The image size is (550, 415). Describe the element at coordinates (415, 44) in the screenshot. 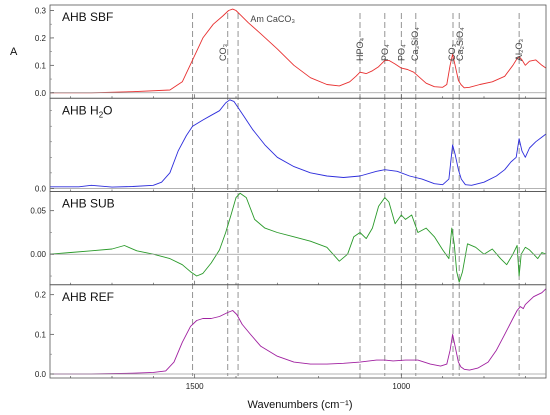

I see `band-annotation: Ca₃SiO₄` at that location.